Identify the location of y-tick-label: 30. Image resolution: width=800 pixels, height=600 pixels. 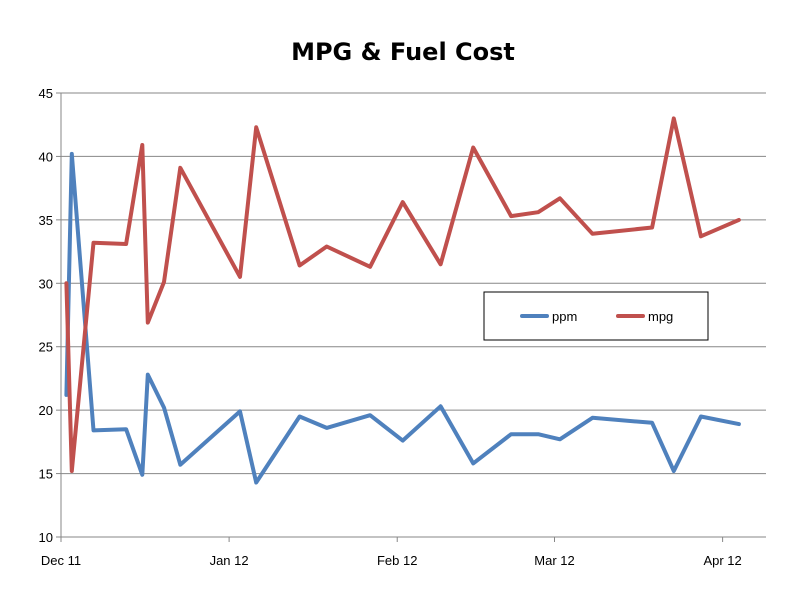
(46, 283).